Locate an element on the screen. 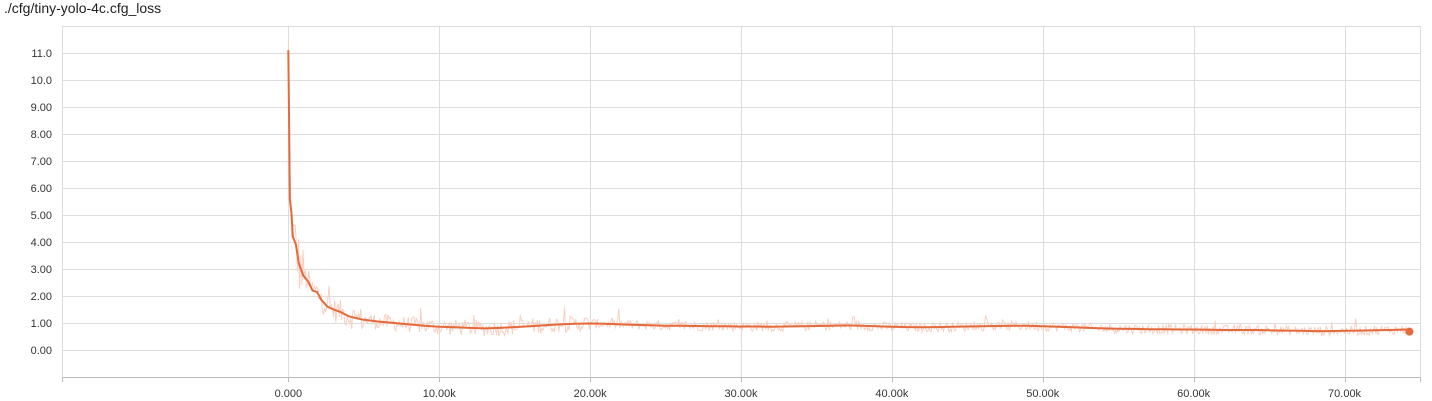  chart-title: ./cfg/tiny-yolo-4c.cfg_loss is located at coordinates (83, 8).